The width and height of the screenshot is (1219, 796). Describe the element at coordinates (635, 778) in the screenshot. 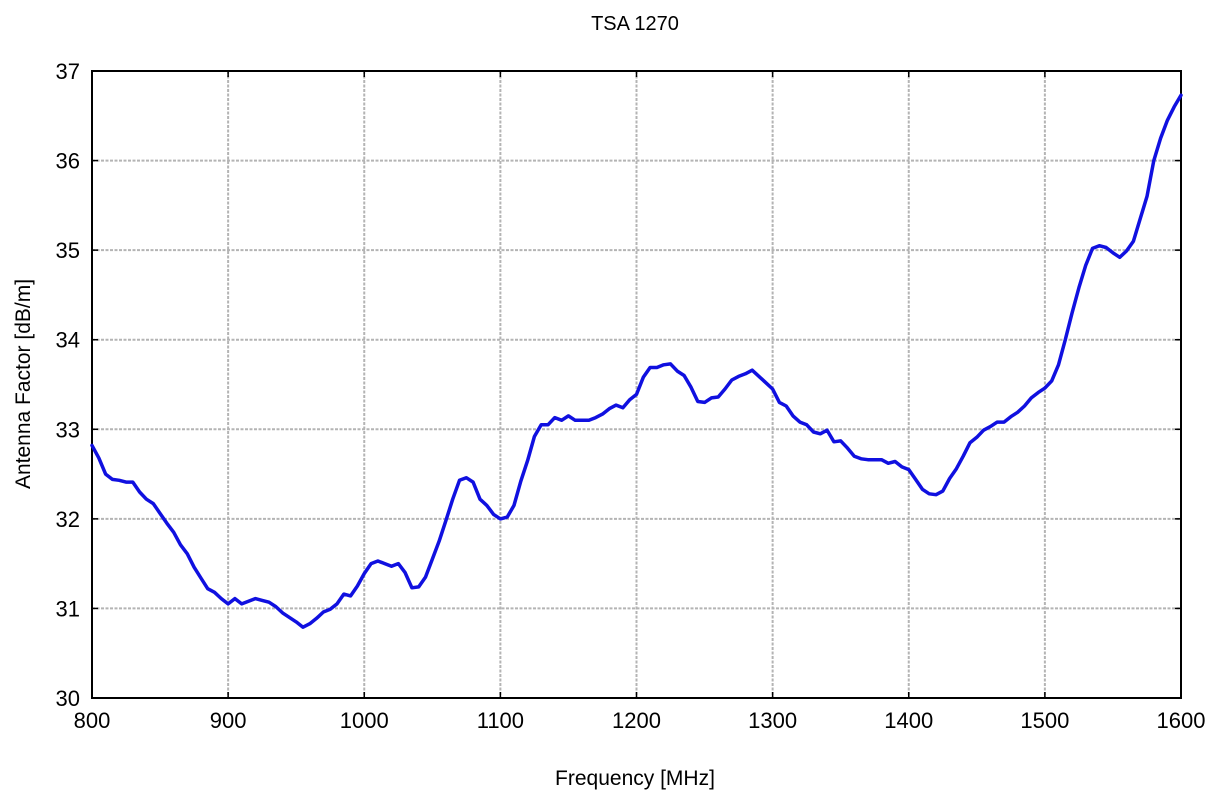

I see `x-axis-label: Frequency [MHz]` at that location.